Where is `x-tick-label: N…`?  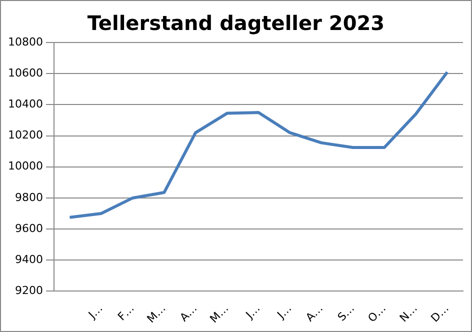
x-tick-label: N… is located at coordinates (408, 313).